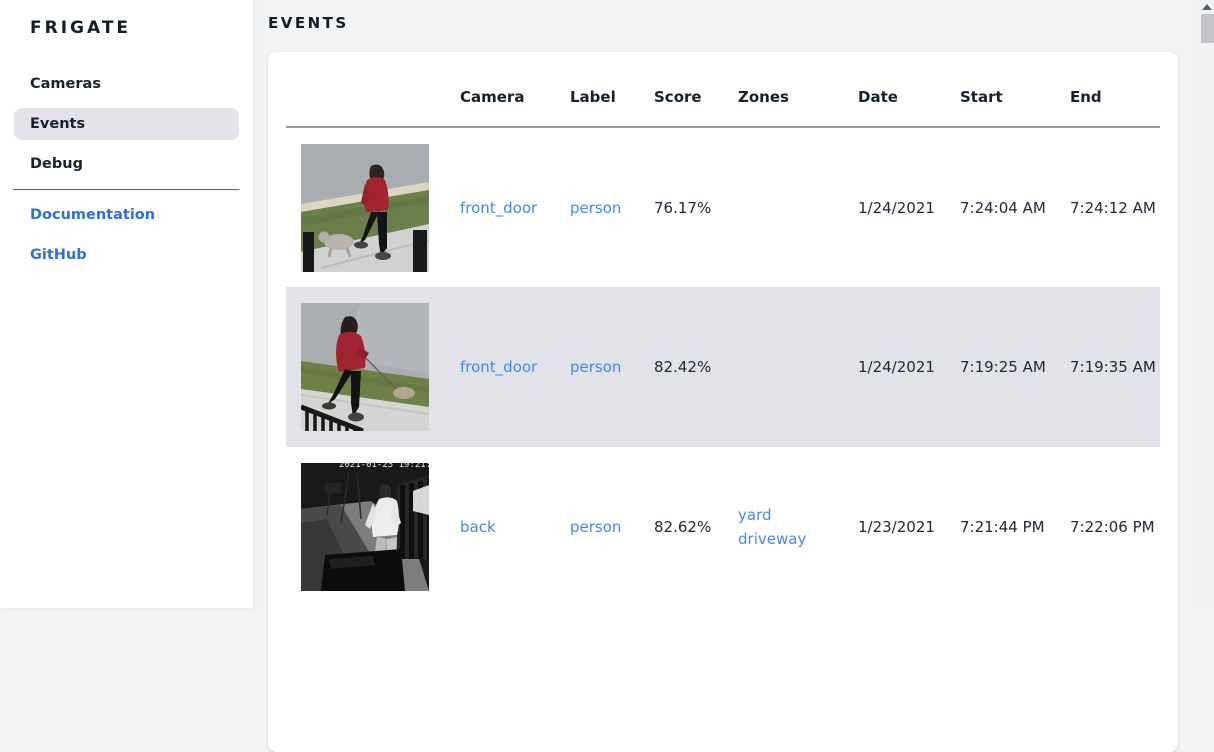  I want to click on thumbnail-image-person-night: 2021-01-23 19:21:44, so click(365, 527).